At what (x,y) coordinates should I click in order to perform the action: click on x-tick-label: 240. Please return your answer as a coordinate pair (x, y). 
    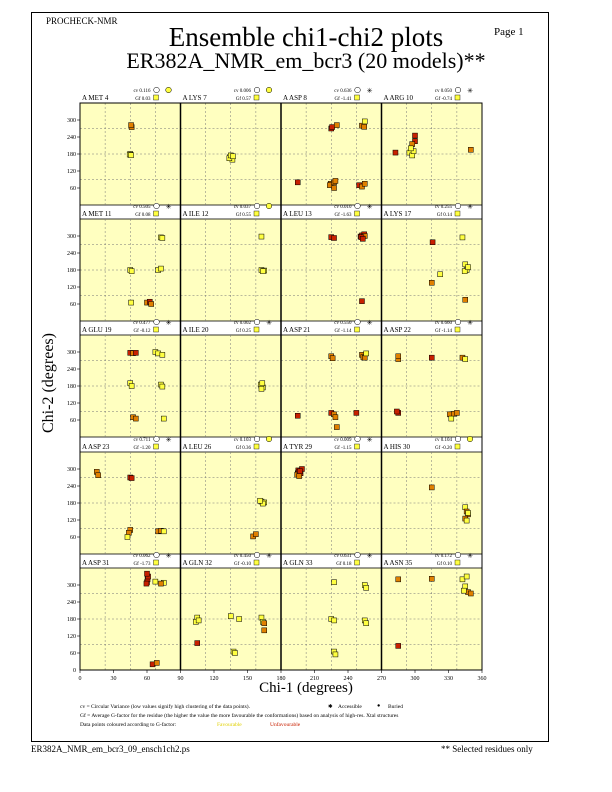
    Looking at the image, I should click on (348, 679).